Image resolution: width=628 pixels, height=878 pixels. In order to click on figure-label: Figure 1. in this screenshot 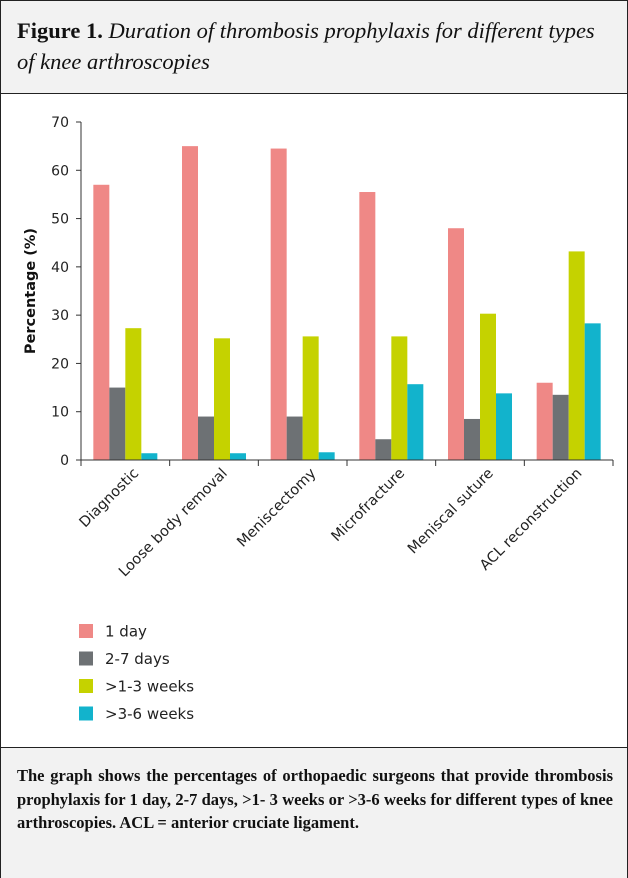, I will do `click(60, 30)`.